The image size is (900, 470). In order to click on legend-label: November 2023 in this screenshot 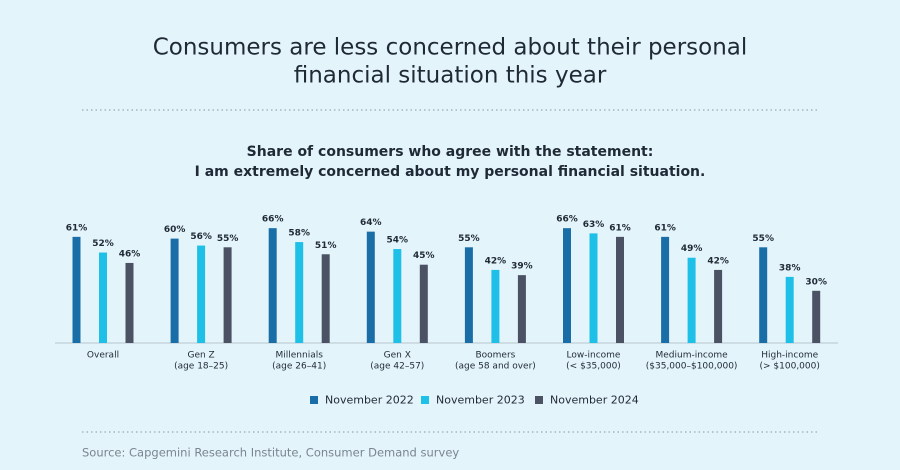, I will do `click(480, 400)`.